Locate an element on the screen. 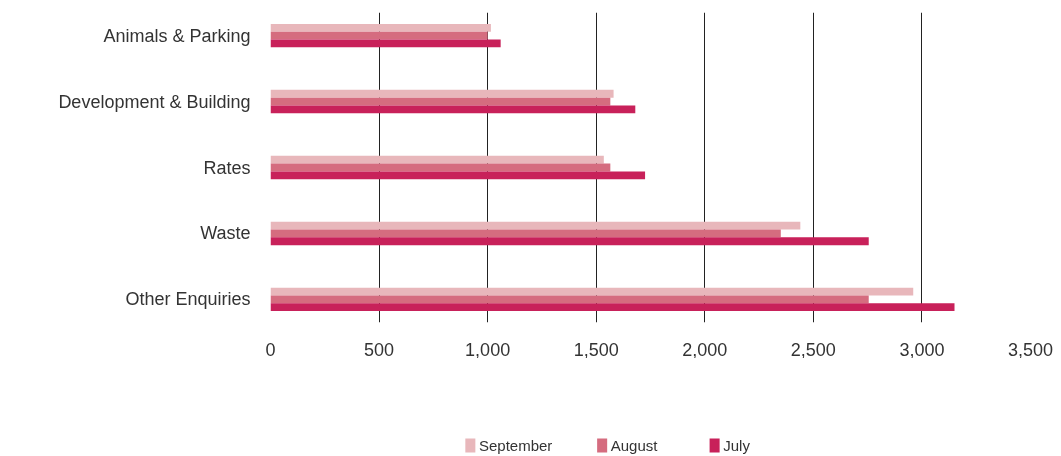 The image size is (1061, 456). y-tick-label: Rates is located at coordinates (227, 167).